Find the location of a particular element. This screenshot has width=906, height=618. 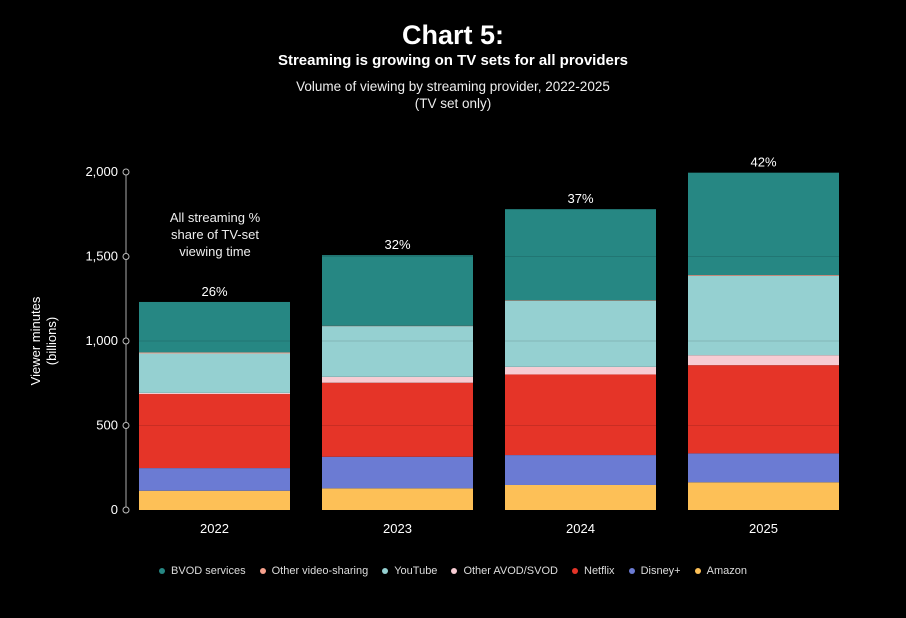

total-share-label: 32% is located at coordinates (397, 244).